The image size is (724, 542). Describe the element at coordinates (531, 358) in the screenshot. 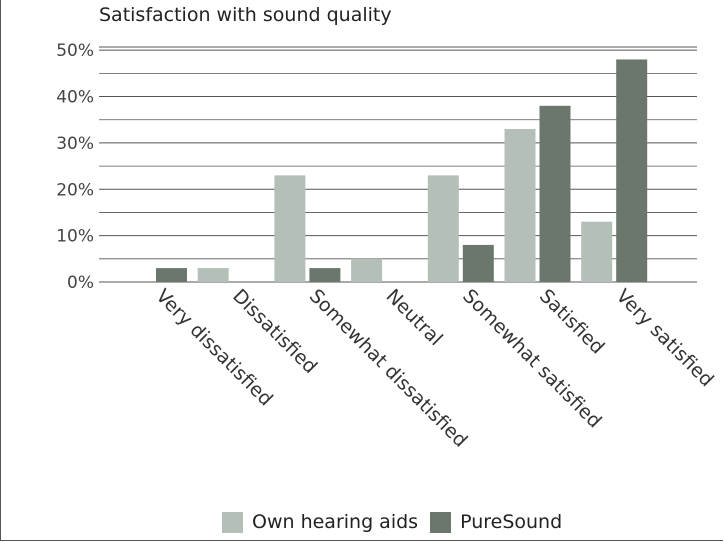

I see `x-tick-label: Somewhat satisfied` at that location.